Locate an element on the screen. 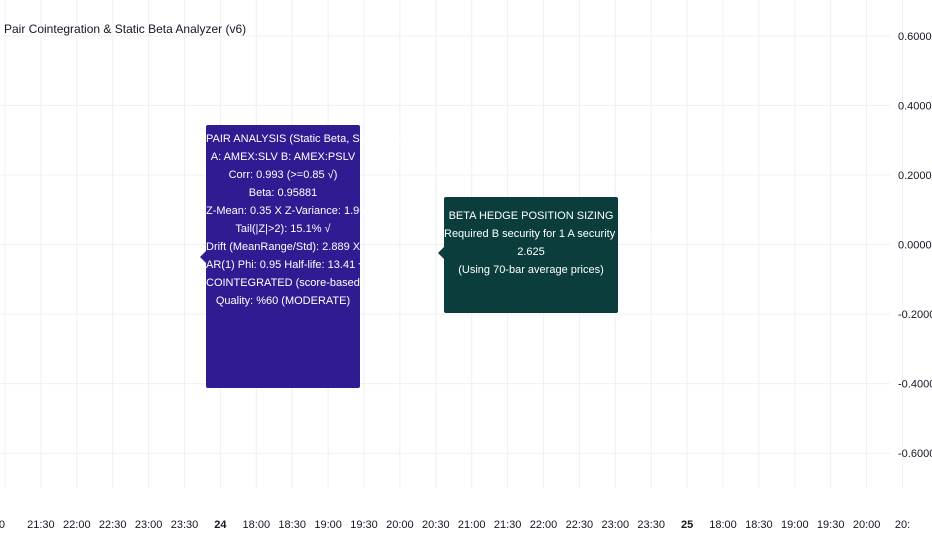 This screenshot has height=550, width=932. x-tick-label: 20: is located at coordinates (902, 525).